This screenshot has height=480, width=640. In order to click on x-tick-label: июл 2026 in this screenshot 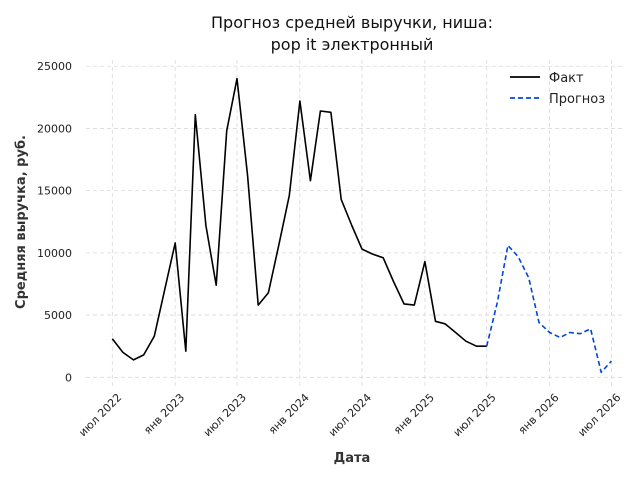, I will do `click(599, 415)`.